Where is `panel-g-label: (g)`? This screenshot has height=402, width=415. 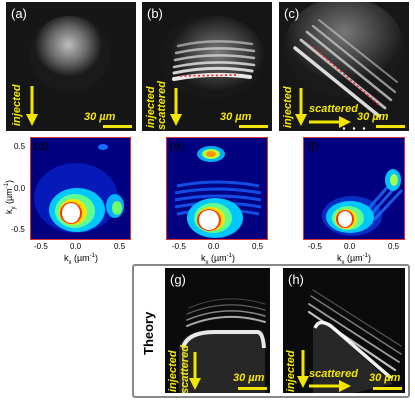 panel-g-label: (g) is located at coordinates (178, 279).